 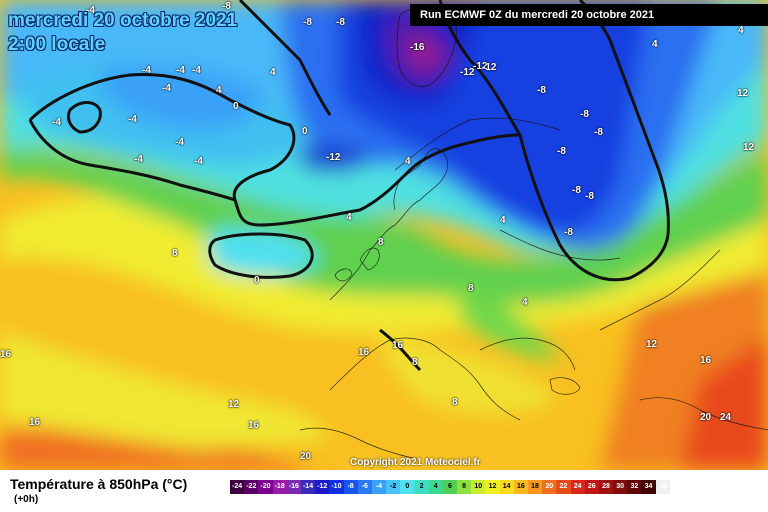 I want to click on scale-swatch: -12, so click(x=322, y=487).